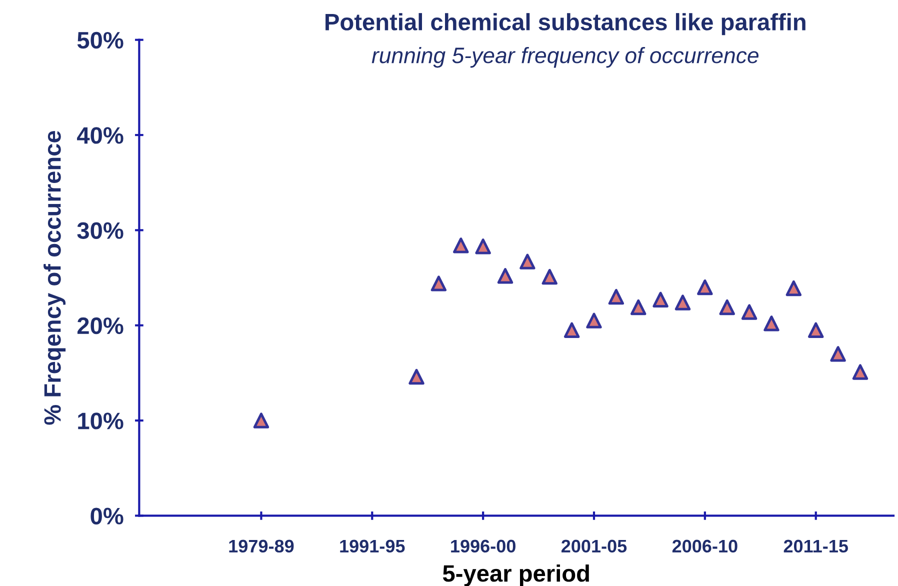  Describe the element at coordinates (705, 546) in the screenshot. I see `x-tick-label: 2006-10` at that location.